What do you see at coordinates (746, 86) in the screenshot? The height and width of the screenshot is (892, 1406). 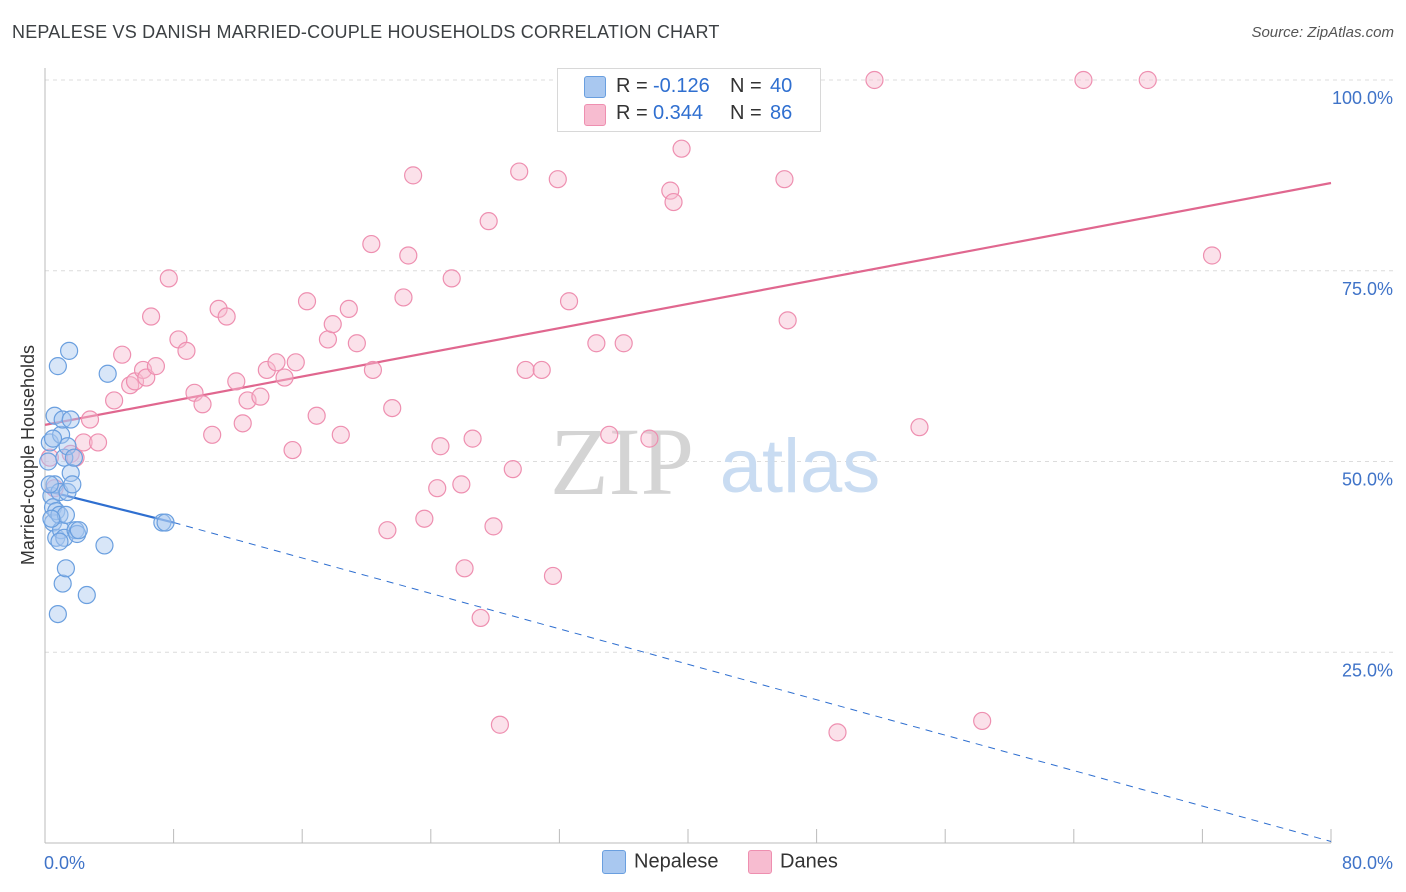 I see `legend-n-label-nepalese: N =` at bounding box center [746, 86].